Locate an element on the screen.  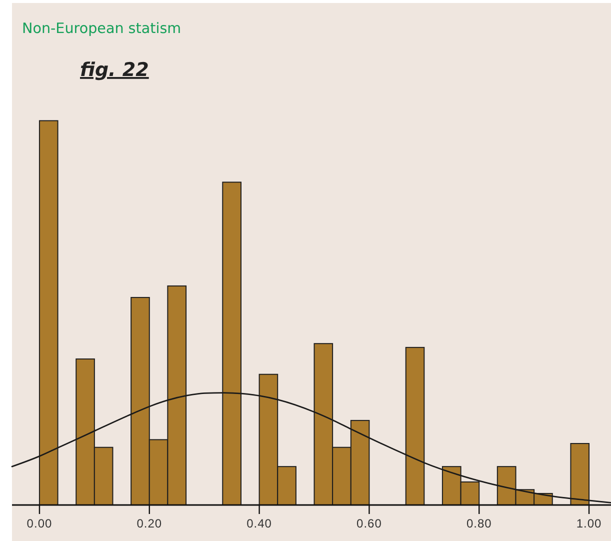
x-tick-label: 0.80 is located at coordinates (479, 523).